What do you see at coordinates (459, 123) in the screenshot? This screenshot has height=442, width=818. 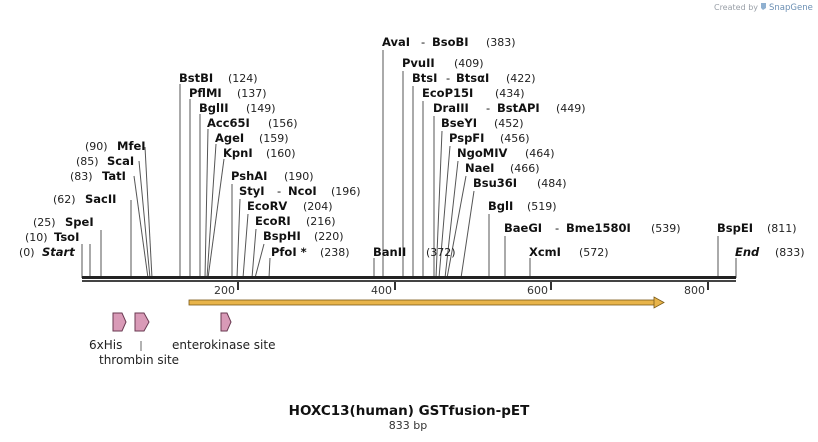 I see `site-label-bseyi: BseYI` at bounding box center [459, 123].